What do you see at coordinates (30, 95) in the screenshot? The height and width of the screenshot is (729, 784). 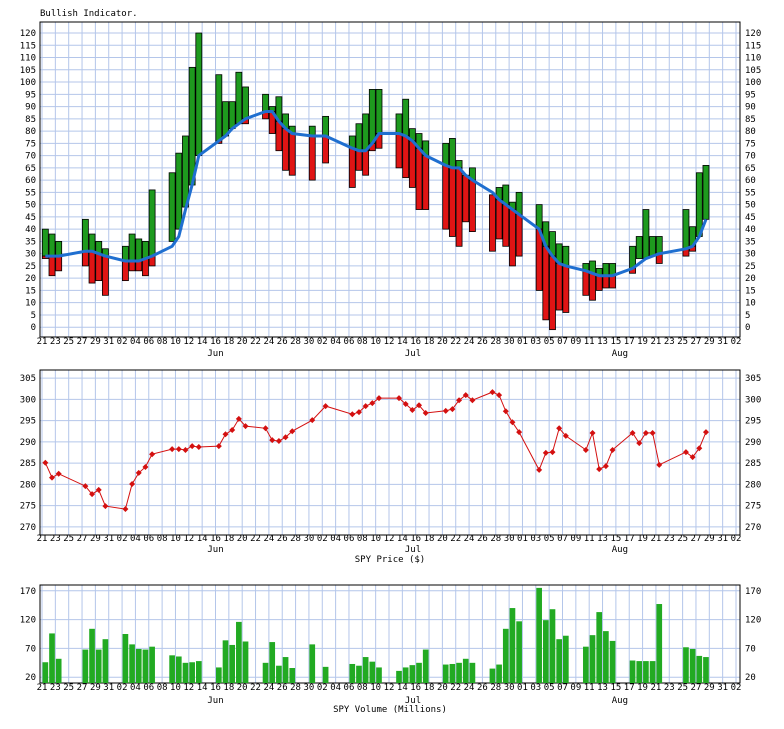 I see `y-tick-label: 95` at bounding box center [30, 95].